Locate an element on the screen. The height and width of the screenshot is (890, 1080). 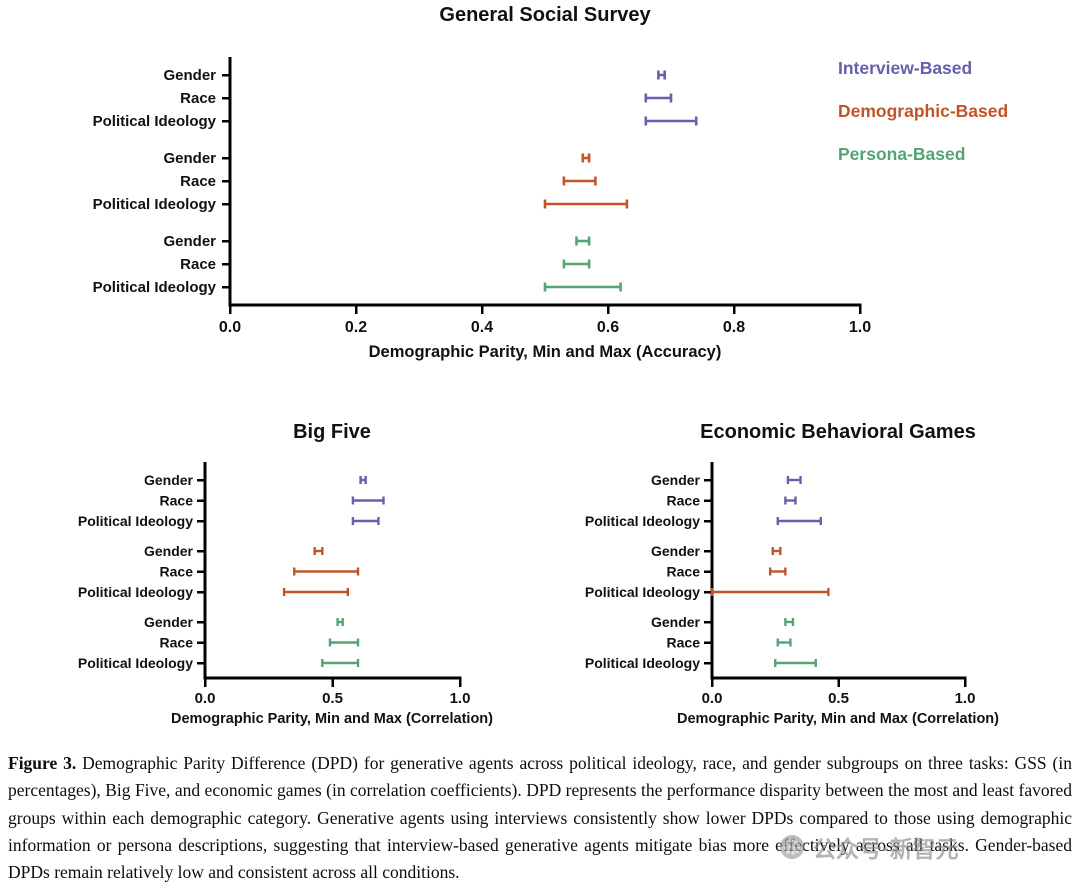
legend-item-interview-based: Interview-Based is located at coordinates (905, 68).